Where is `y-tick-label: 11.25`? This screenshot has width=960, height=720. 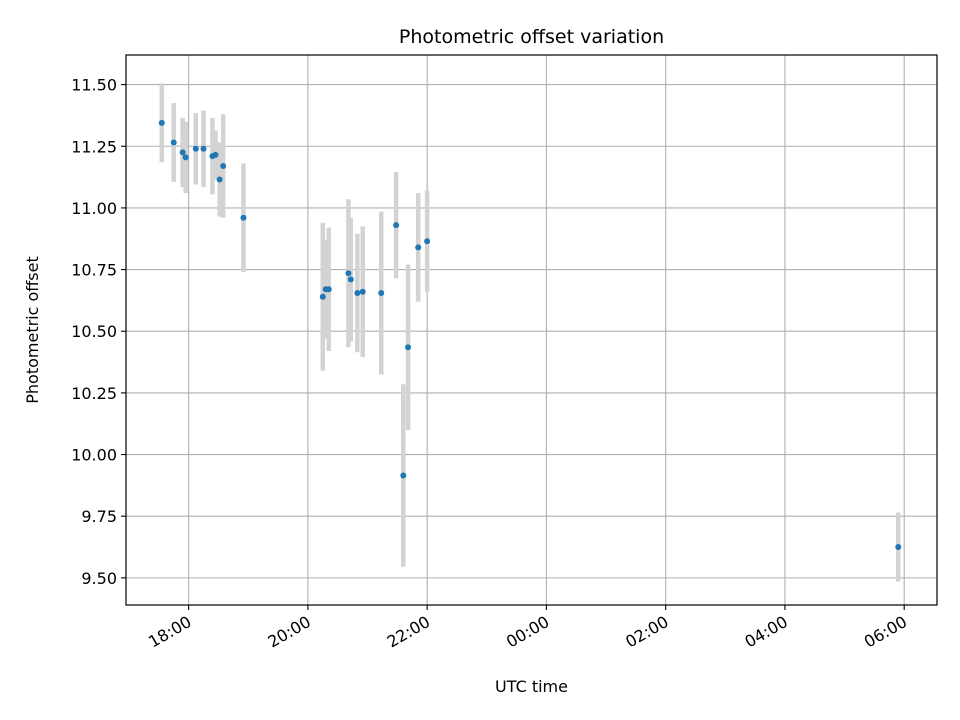
y-tick-label: 11.25 is located at coordinates (94, 146).